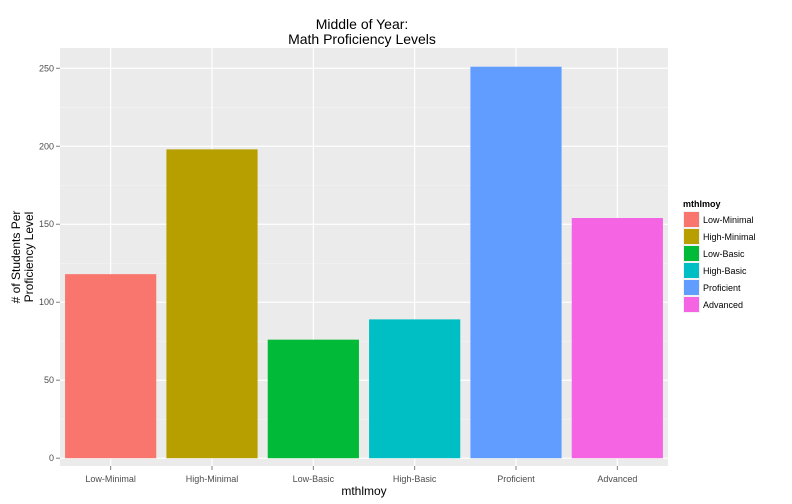 The image size is (792, 504). I want to click on x-tick-label: High-Basic, so click(415, 479).